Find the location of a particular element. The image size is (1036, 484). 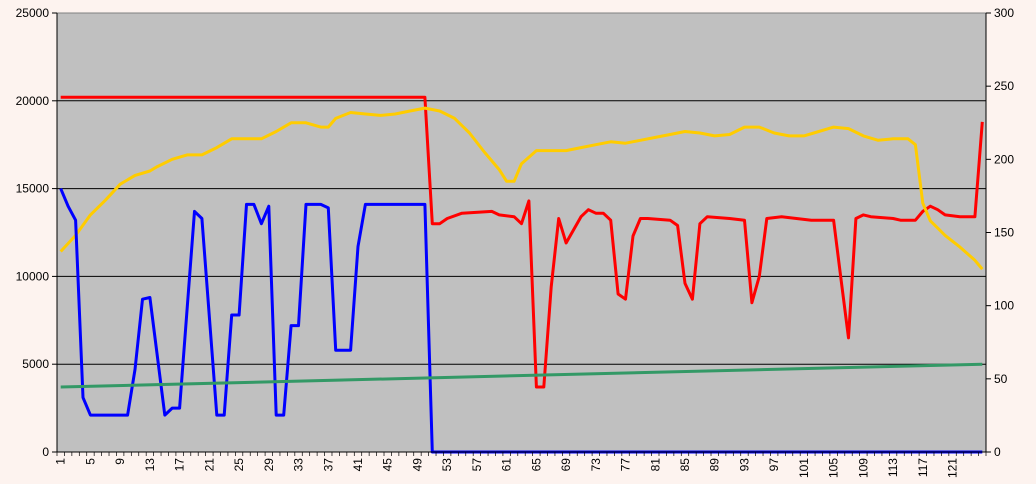

left-tick-label: 15000 is located at coordinates (33, 189).